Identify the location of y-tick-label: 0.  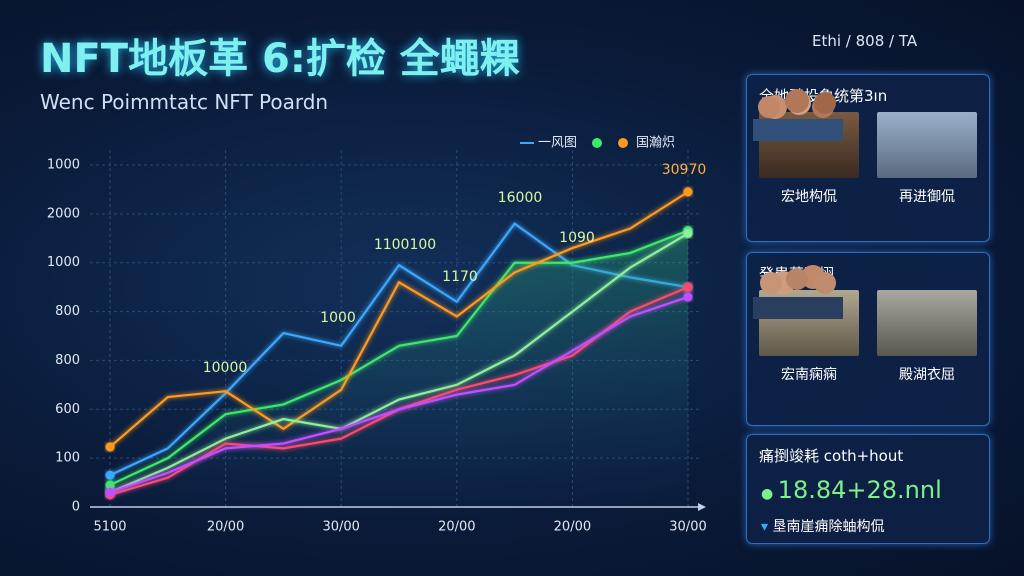
(76, 507).